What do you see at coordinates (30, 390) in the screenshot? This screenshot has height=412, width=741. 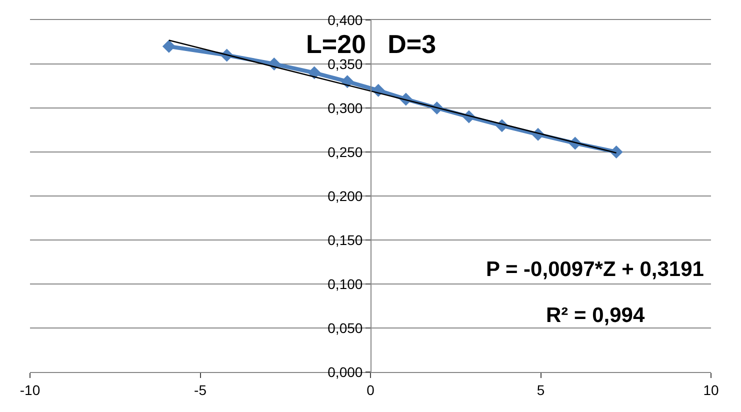 I see `x-tick-label: -10` at bounding box center [30, 390].